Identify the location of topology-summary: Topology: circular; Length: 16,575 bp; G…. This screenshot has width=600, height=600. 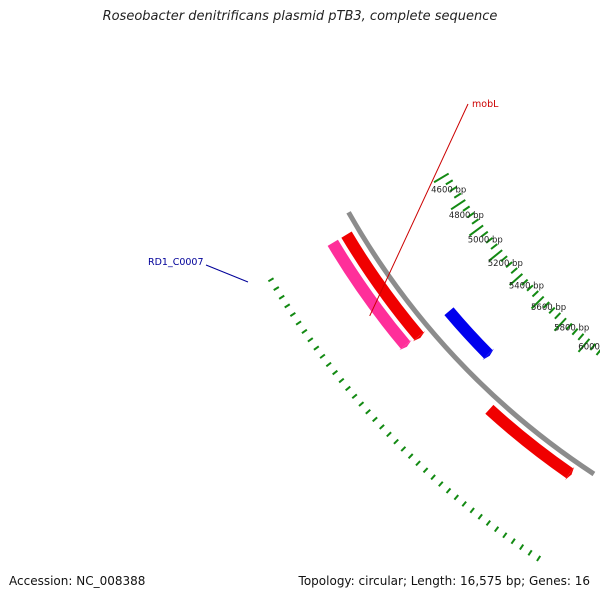
(444, 581).